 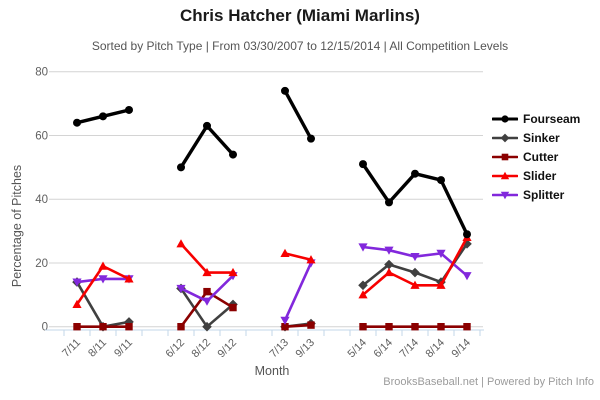 I want to click on legend-item-fourseam: Fourseam, so click(x=536, y=118).